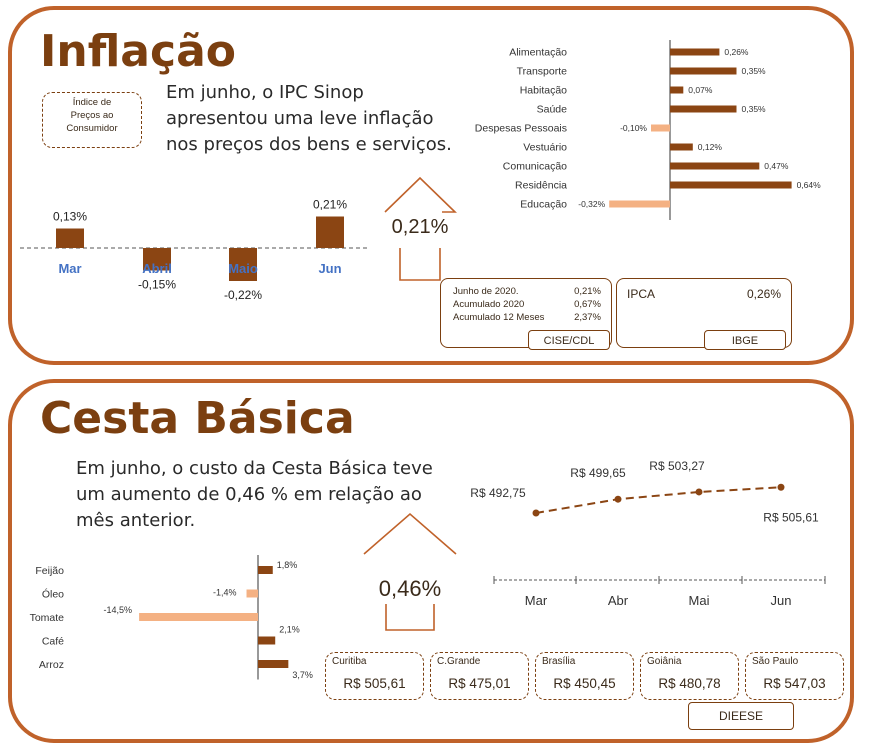  I want to click on category-label: Vestuário, so click(545, 148).